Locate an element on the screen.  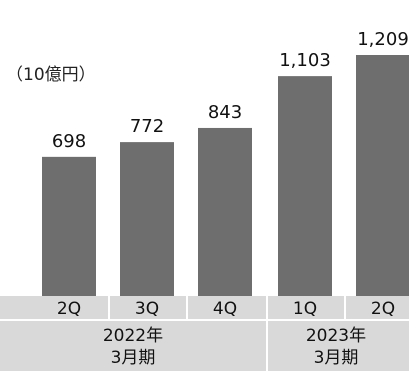
group-label-year: 2022年 is located at coordinates (133, 336).